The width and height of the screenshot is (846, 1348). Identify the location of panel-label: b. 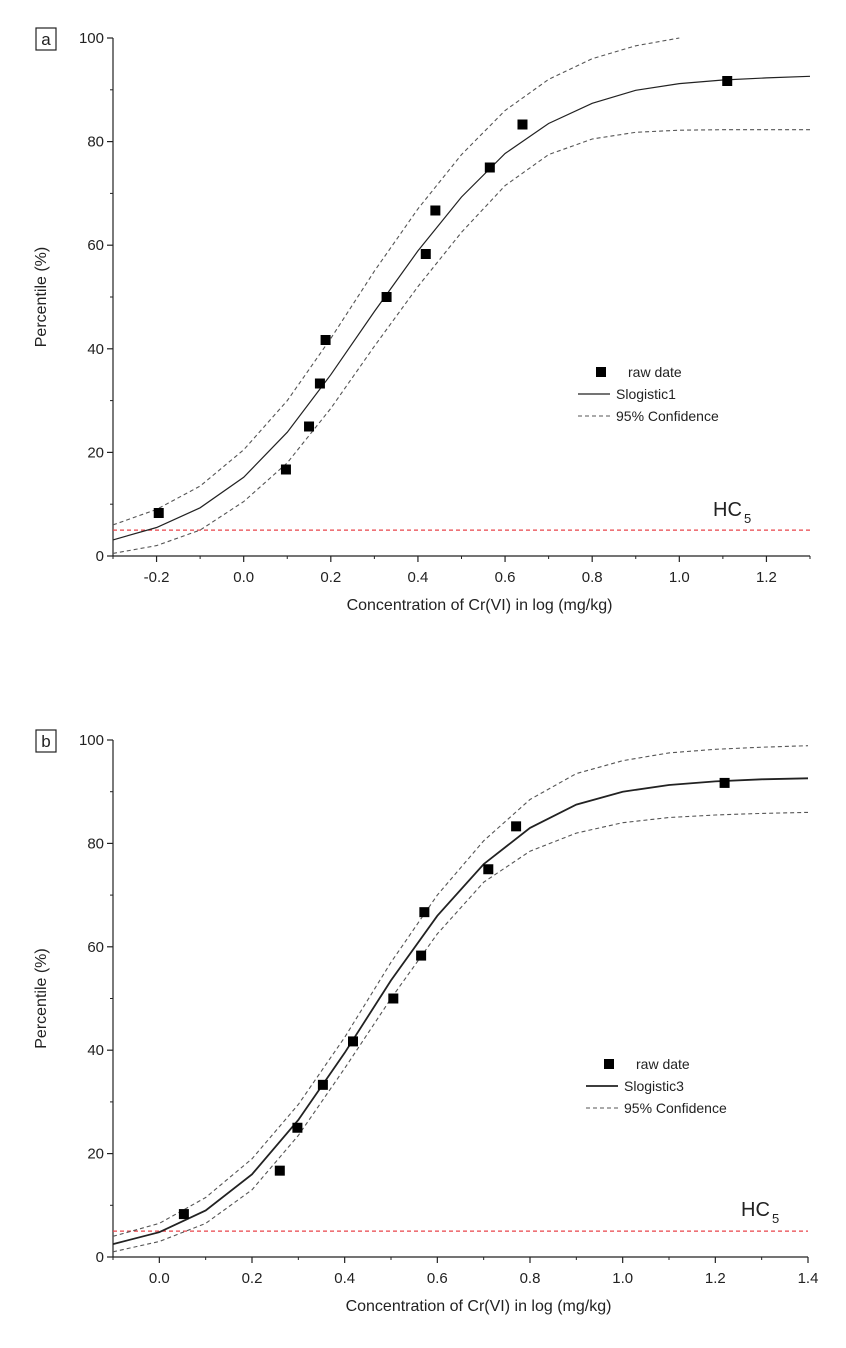
(45, 741).